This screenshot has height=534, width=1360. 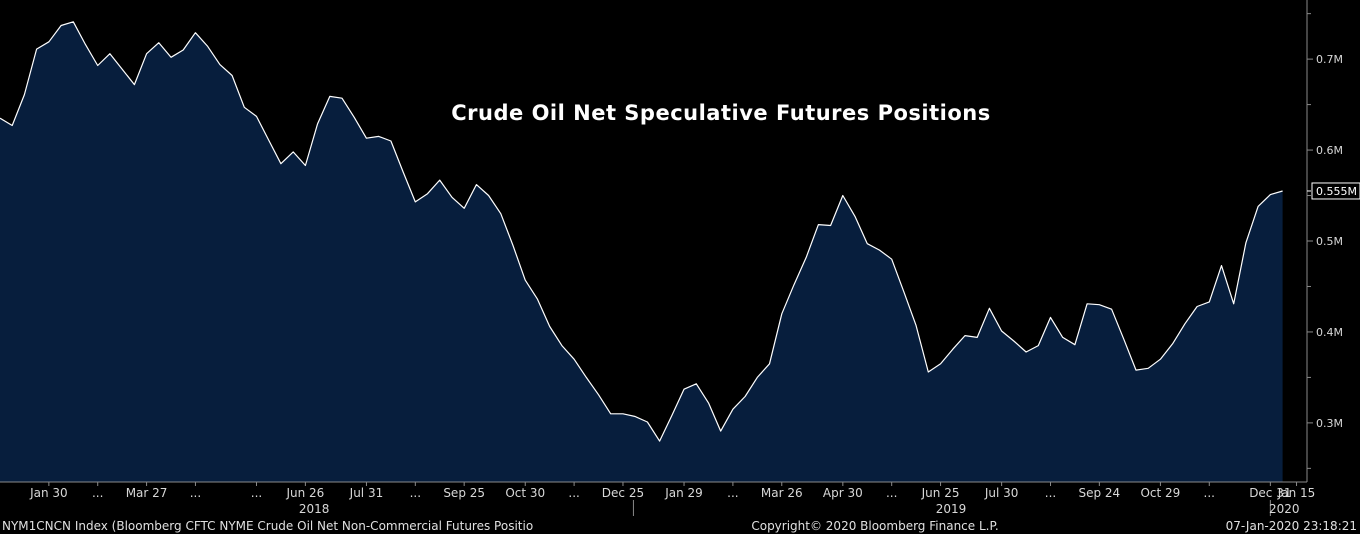 What do you see at coordinates (304, 493) in the screenshot?
I see `x-tick-label: Jun 26` at bounding box center [304, 493].